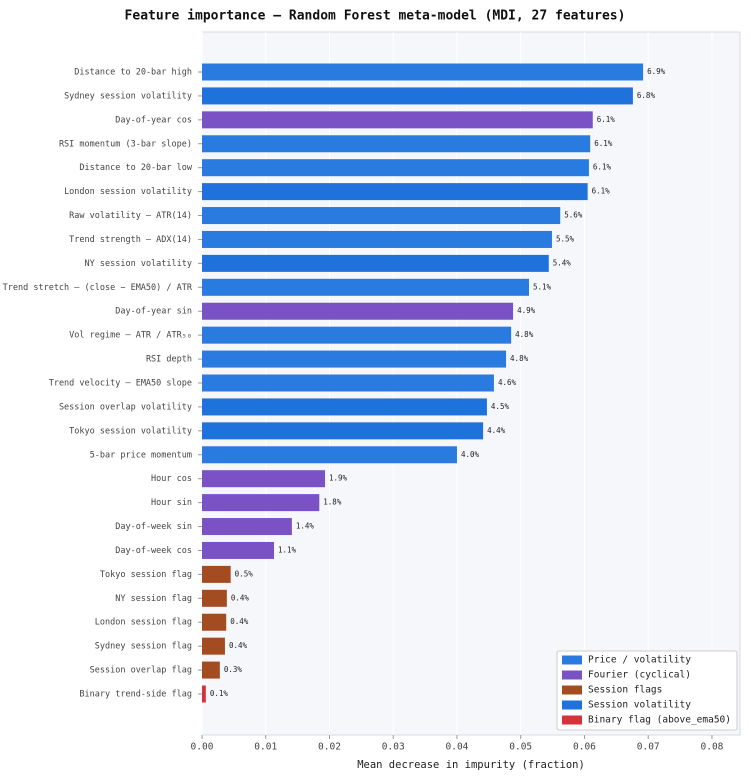 This screenshot has height=779, width=750. I want to click on value-label: 5.4%, so click(562, 262).